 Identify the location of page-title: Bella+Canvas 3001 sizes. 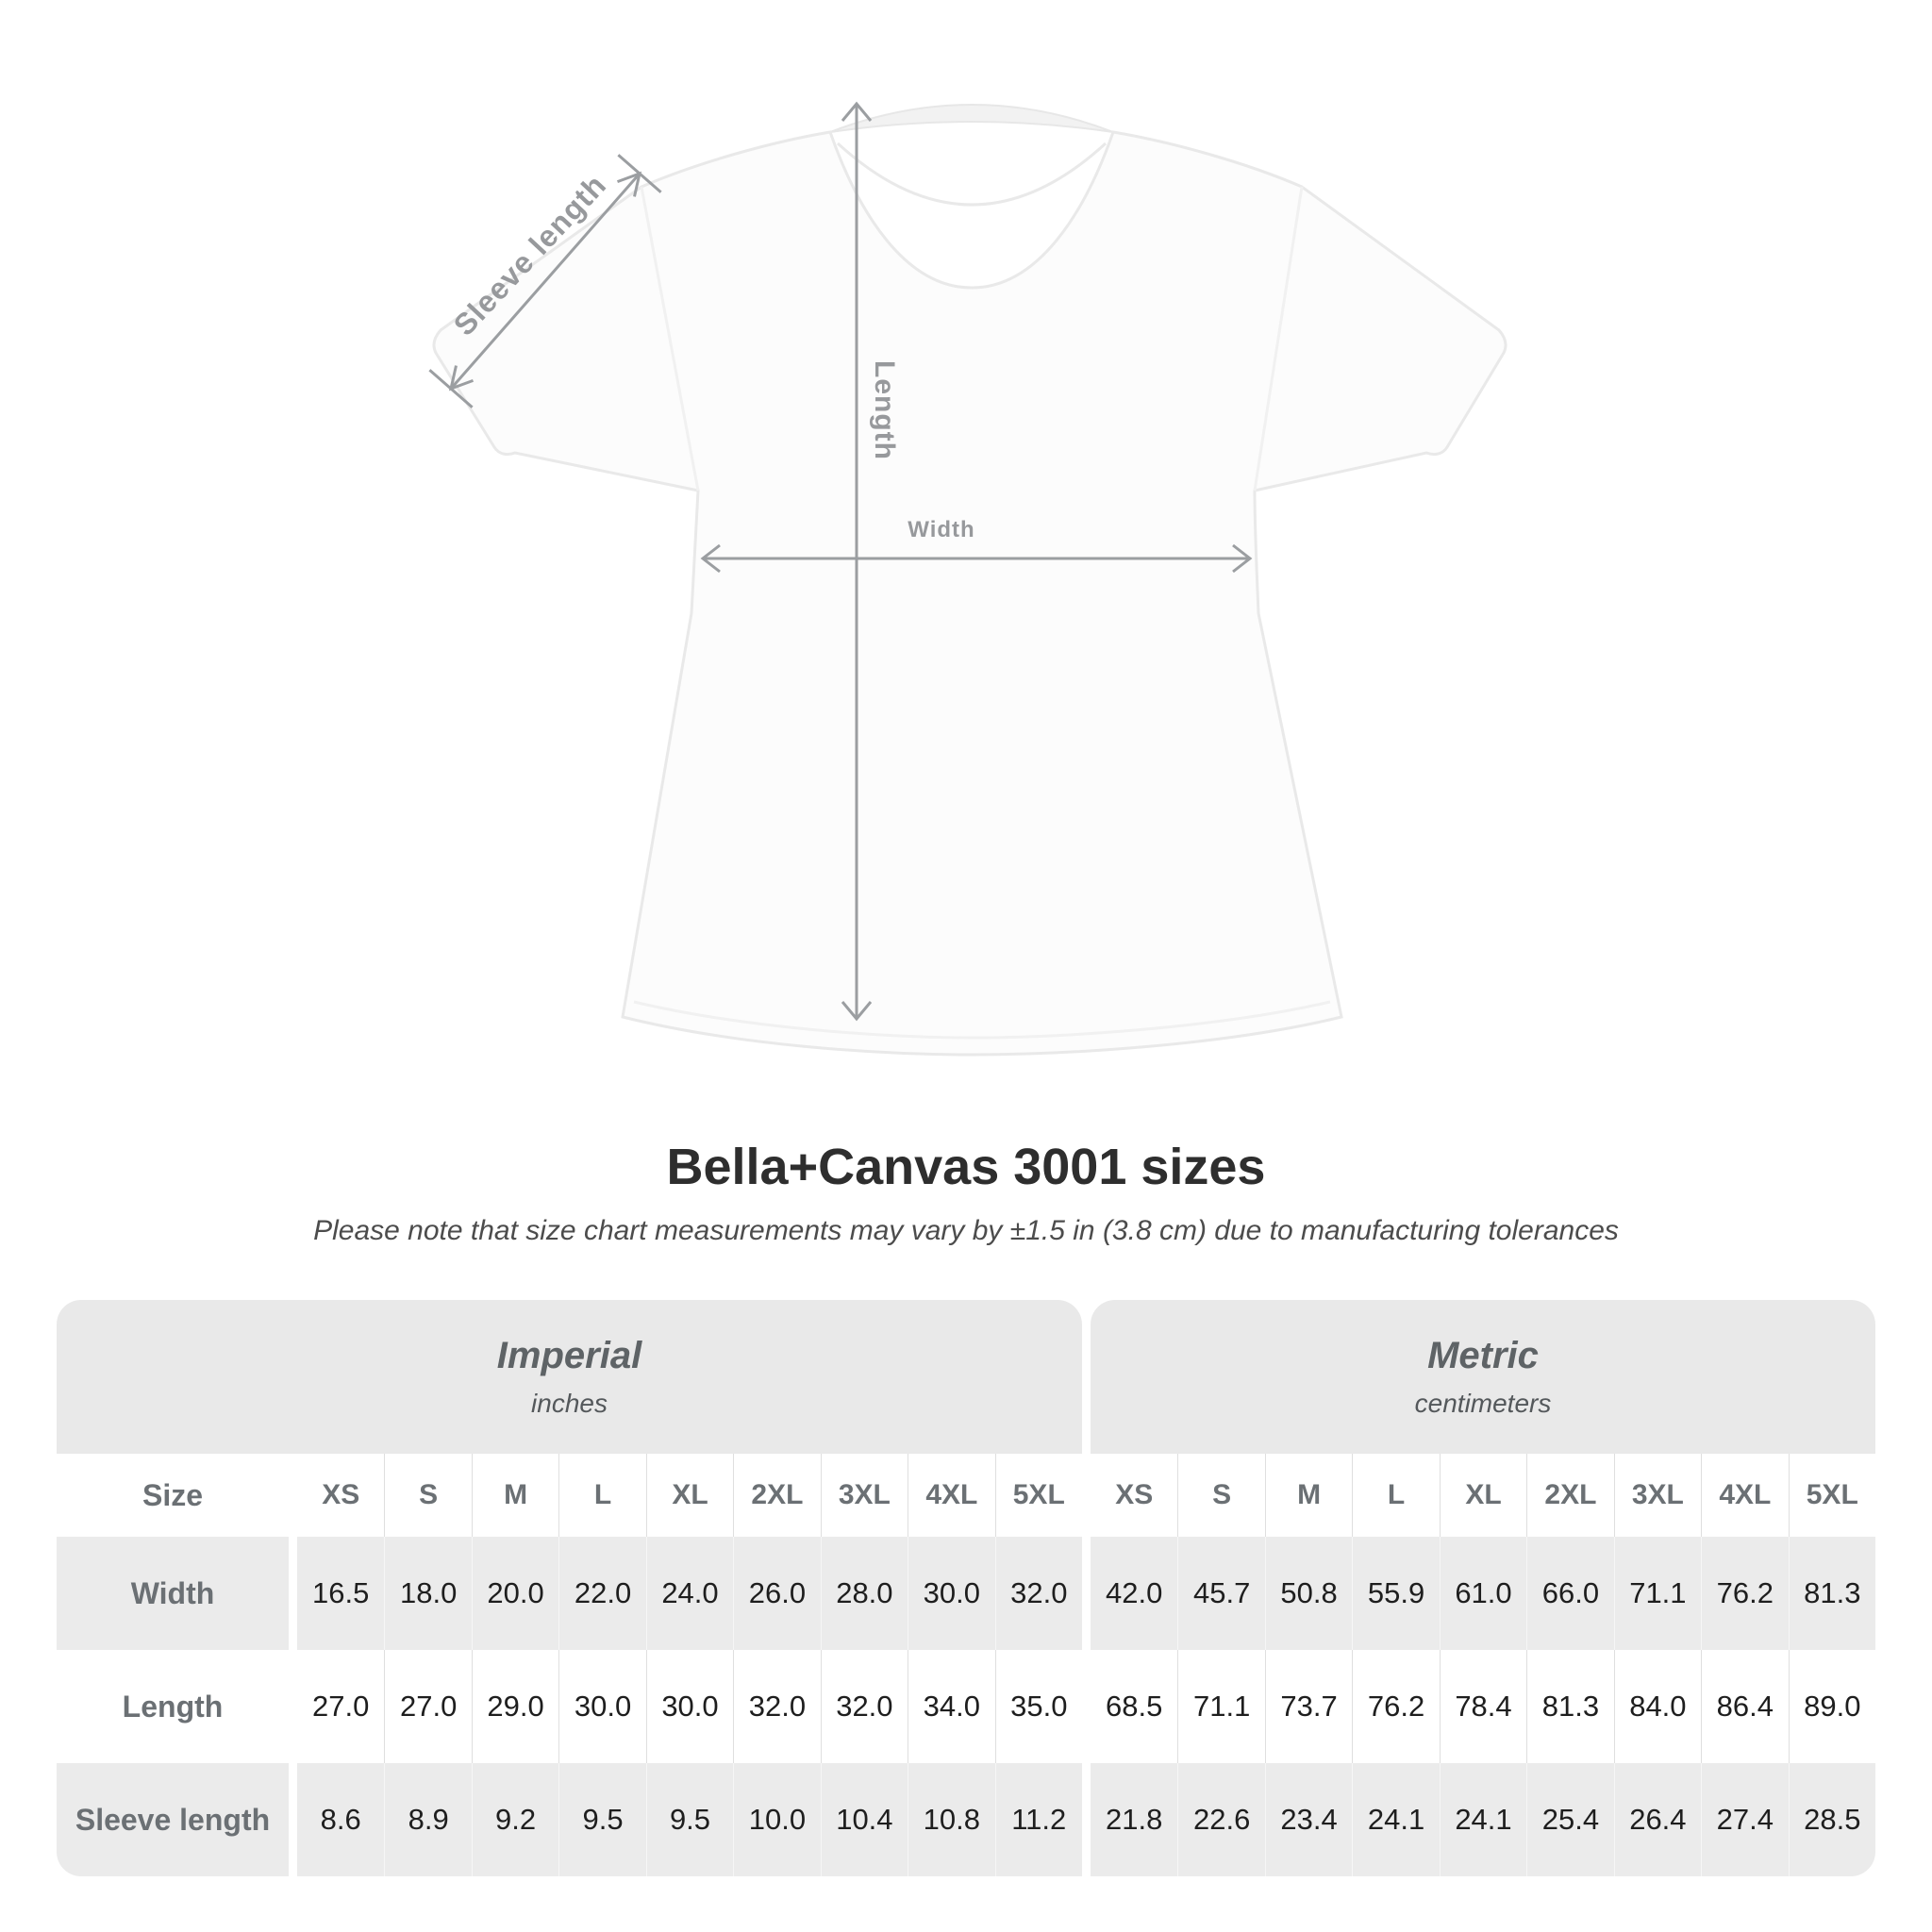
(966, 1167).